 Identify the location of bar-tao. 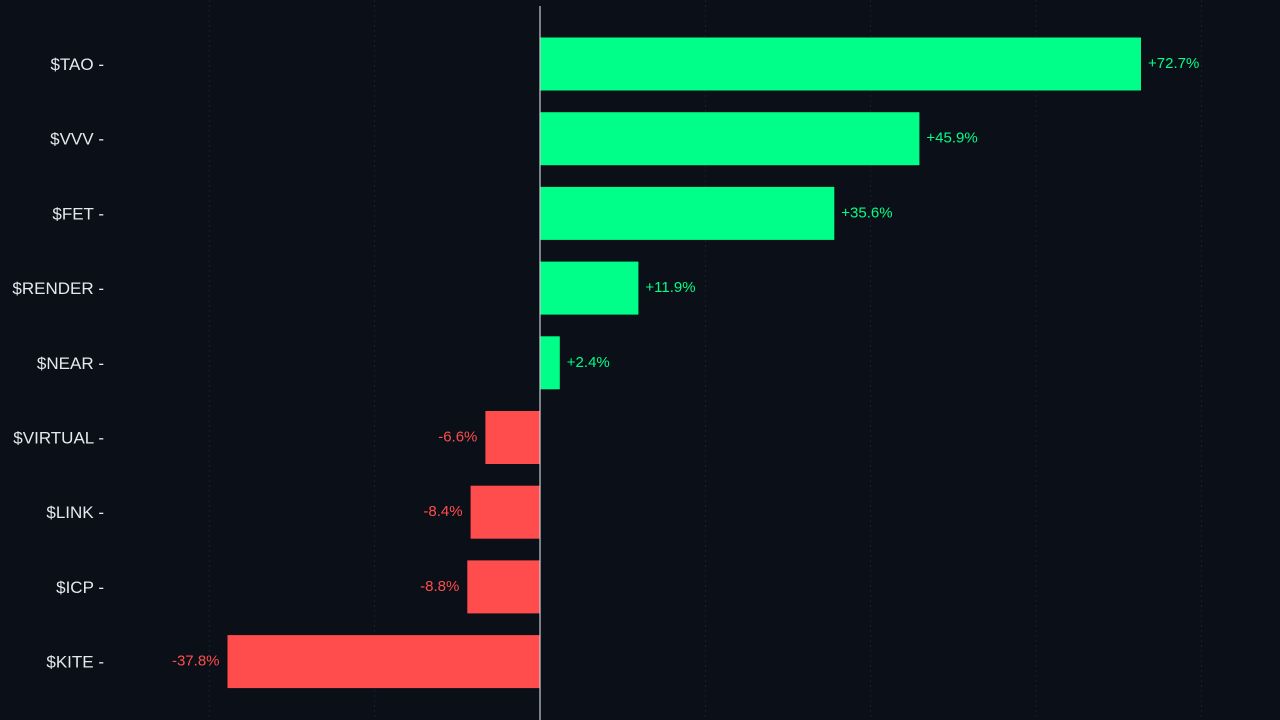
(840, 64).